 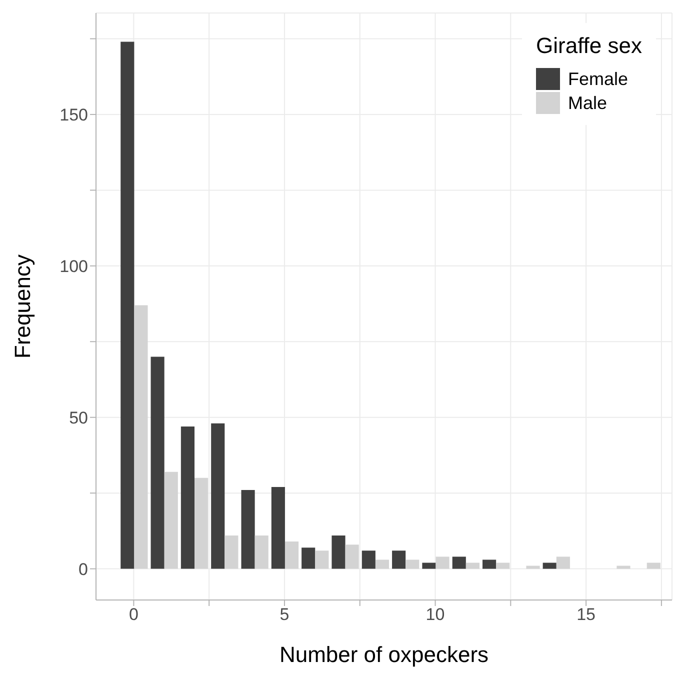 What do you see at coordinates (588, 103) in the screenshot?
I see `legend-label: Male` at bounding box center [588, 103].